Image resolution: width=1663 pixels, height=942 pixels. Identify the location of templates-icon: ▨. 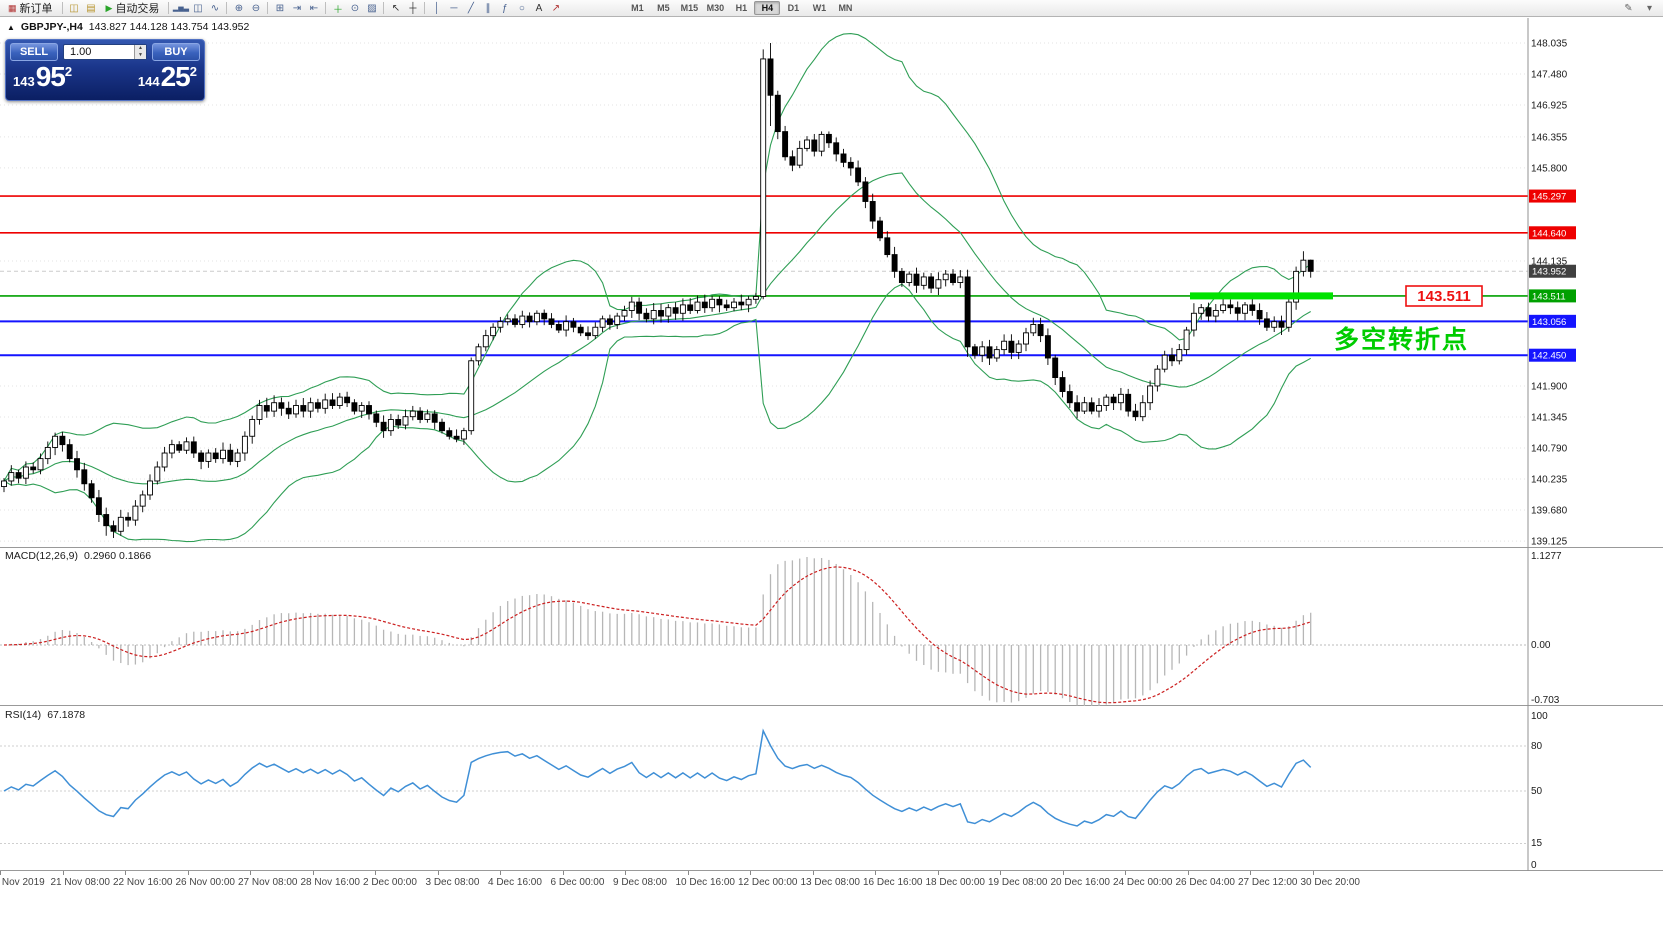
(372, 8).